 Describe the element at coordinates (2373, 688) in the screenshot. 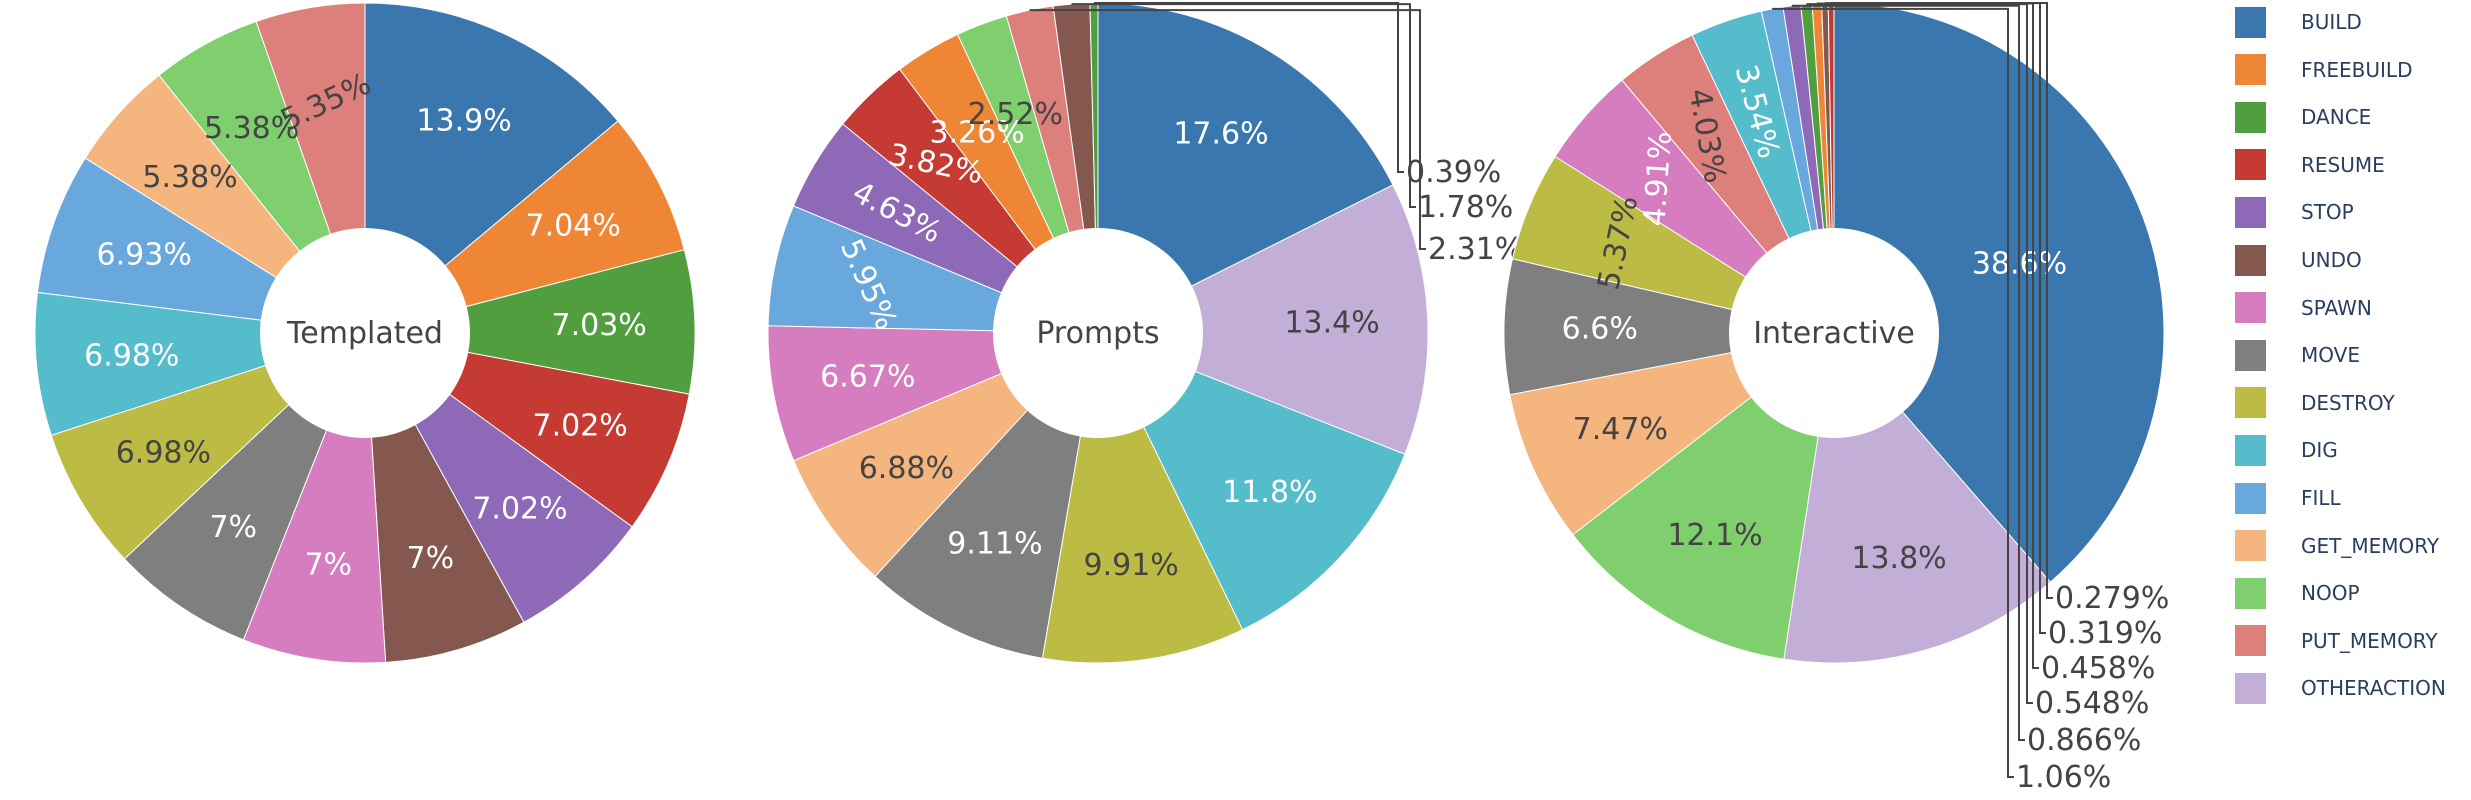

I see `legend-label: OTHERACTION` at that location.